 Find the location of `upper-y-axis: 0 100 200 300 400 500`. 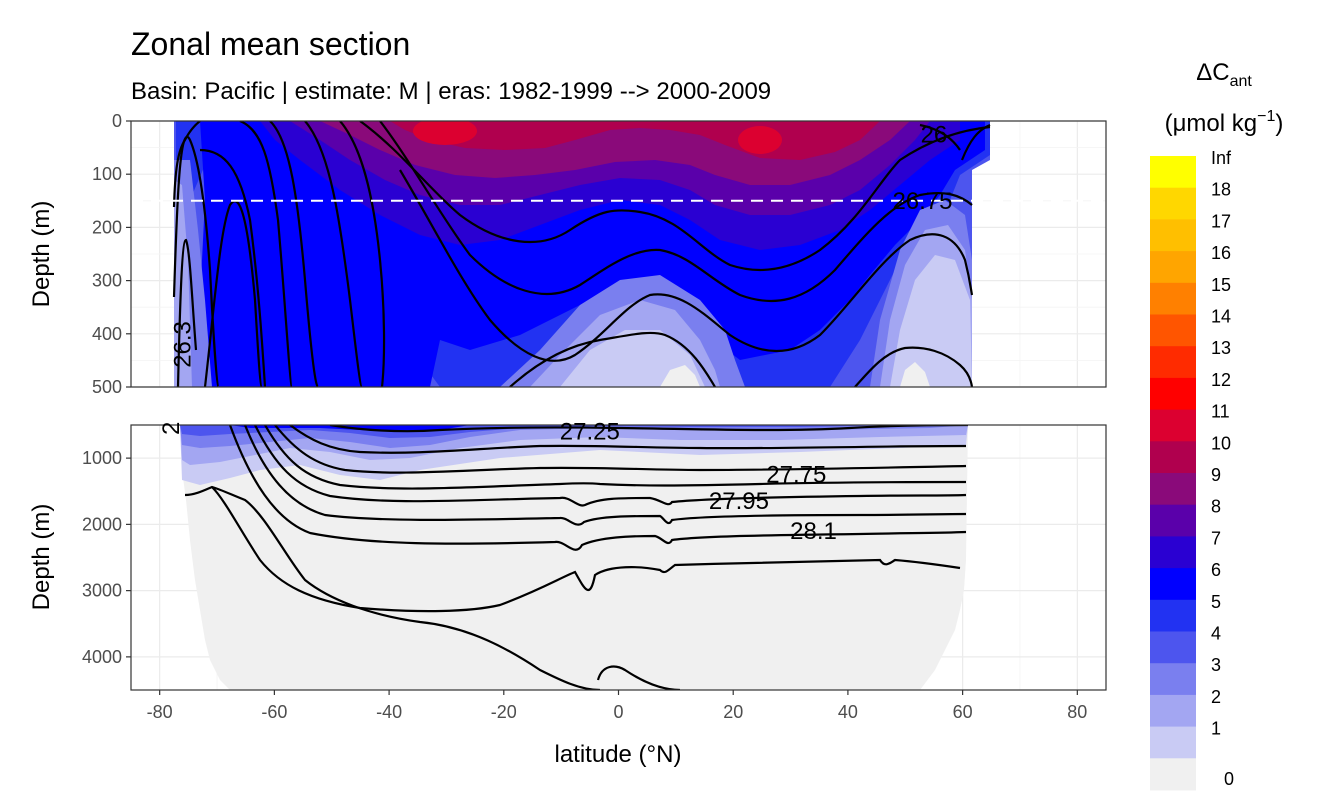

upper-y-axis: 0 100 200 300 400 500 is located at coordinates (111, 254).